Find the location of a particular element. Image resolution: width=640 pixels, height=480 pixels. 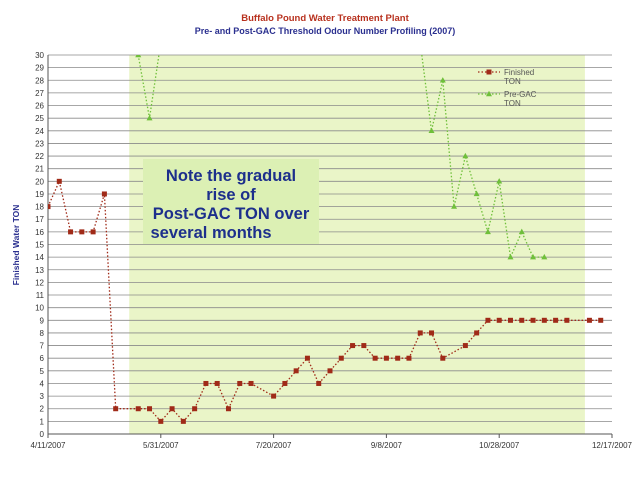

y-tick-label: 24 is located at coordinates (39, 131).